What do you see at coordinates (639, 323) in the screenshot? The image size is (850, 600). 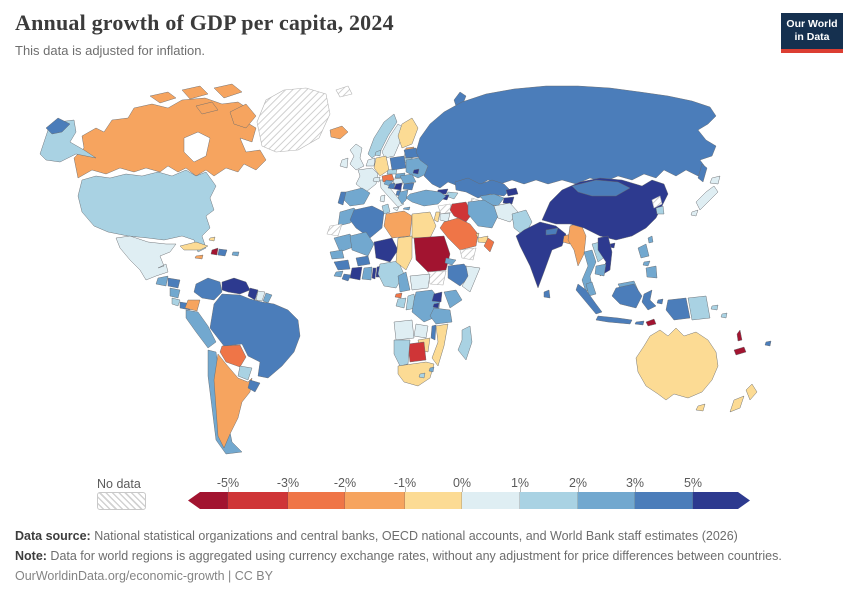 I see `country-indonesia-lesser-sunda` at bounding box center [639, 323].